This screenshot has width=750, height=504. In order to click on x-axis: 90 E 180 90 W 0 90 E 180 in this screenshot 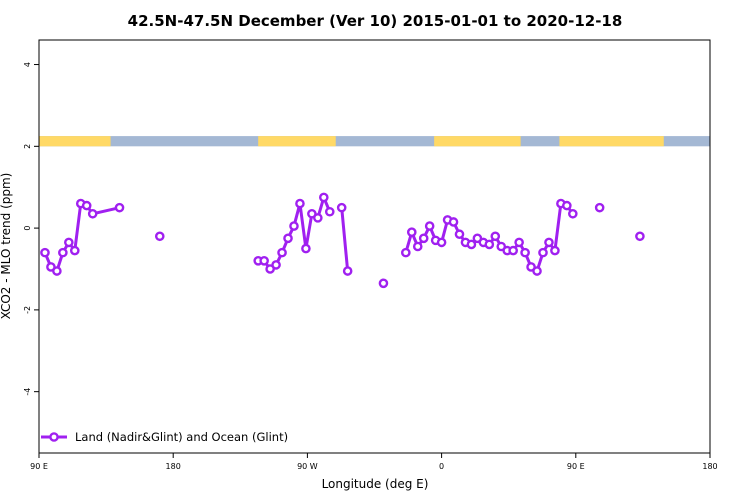, I will do `click(374, 462)`.